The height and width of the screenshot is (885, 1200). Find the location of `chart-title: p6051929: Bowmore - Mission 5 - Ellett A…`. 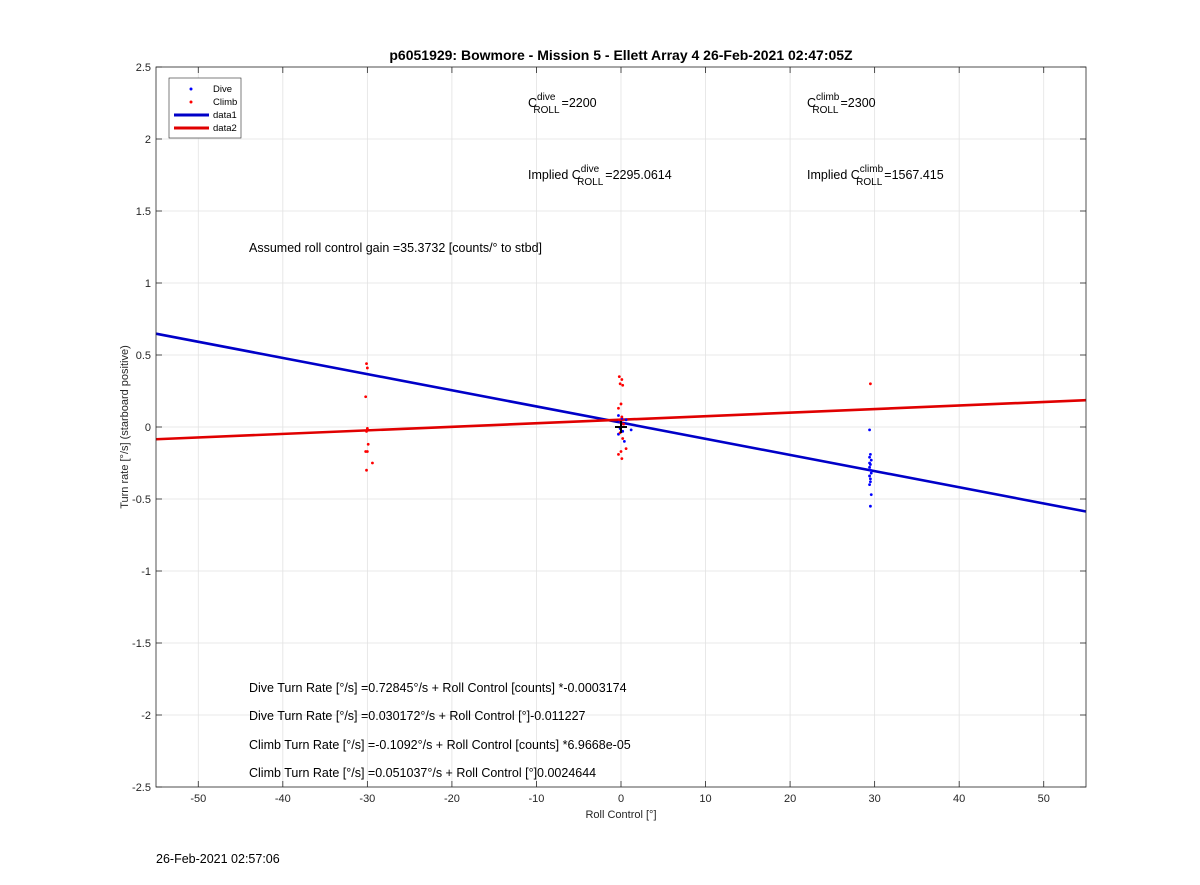

chart-title: p6051929: Bowmore - Mission 5 - Ellett A… is located at coordinates (621, 55).